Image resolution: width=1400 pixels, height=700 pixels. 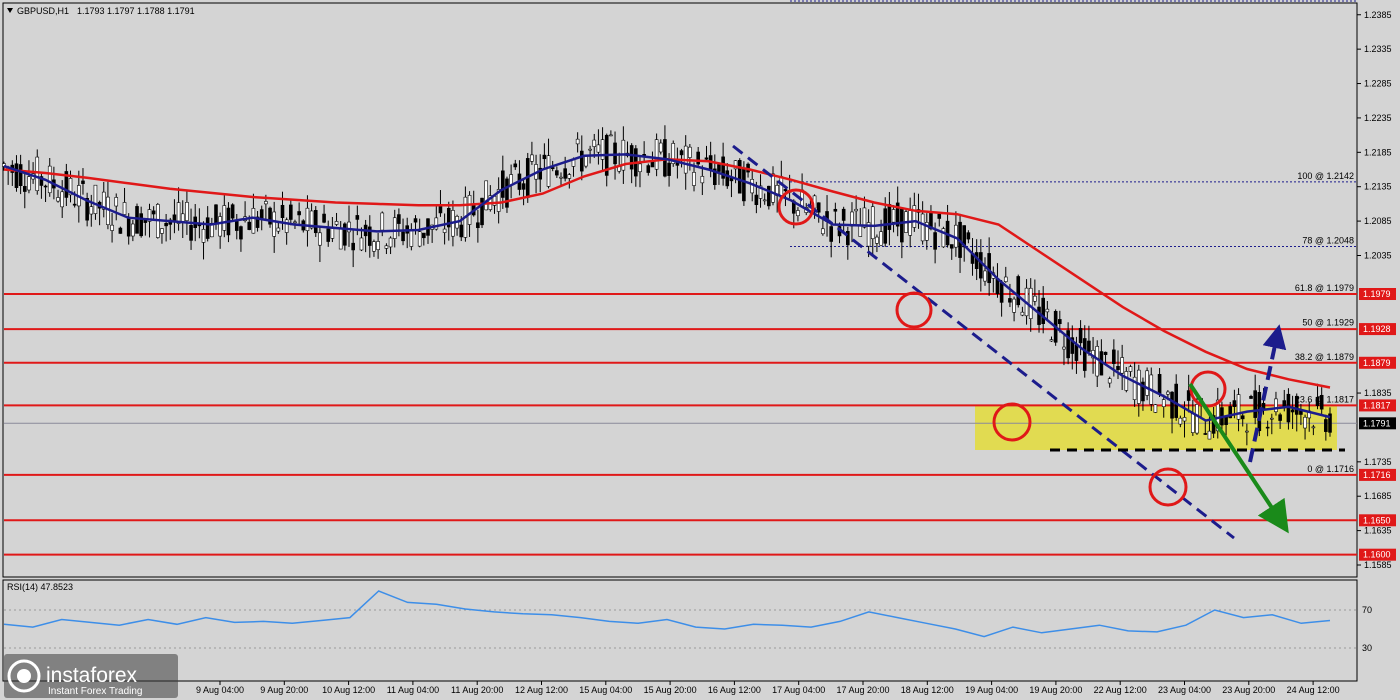 What do you see at coordinates (348, 690) in the screenshot?
I see `time-tick-label: 10 Aug 12:00` at bounding box center [348, 690].